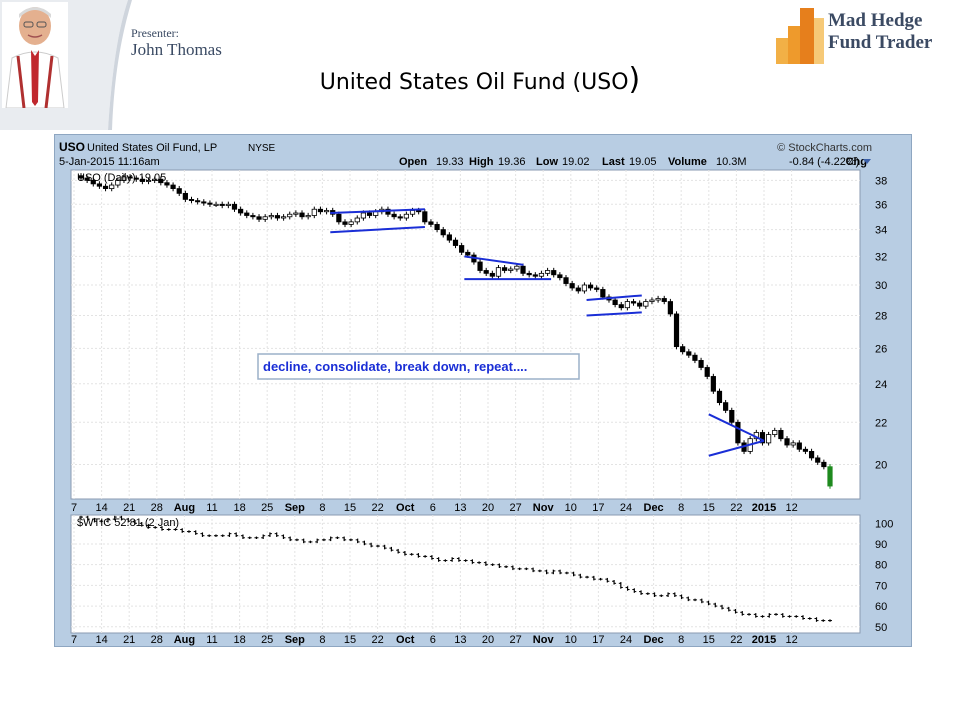 The image size is (960, 720). Describe the element at coordinates (176, 49) in the screenshot. I see `presenter-name: John Thomas` at that location.